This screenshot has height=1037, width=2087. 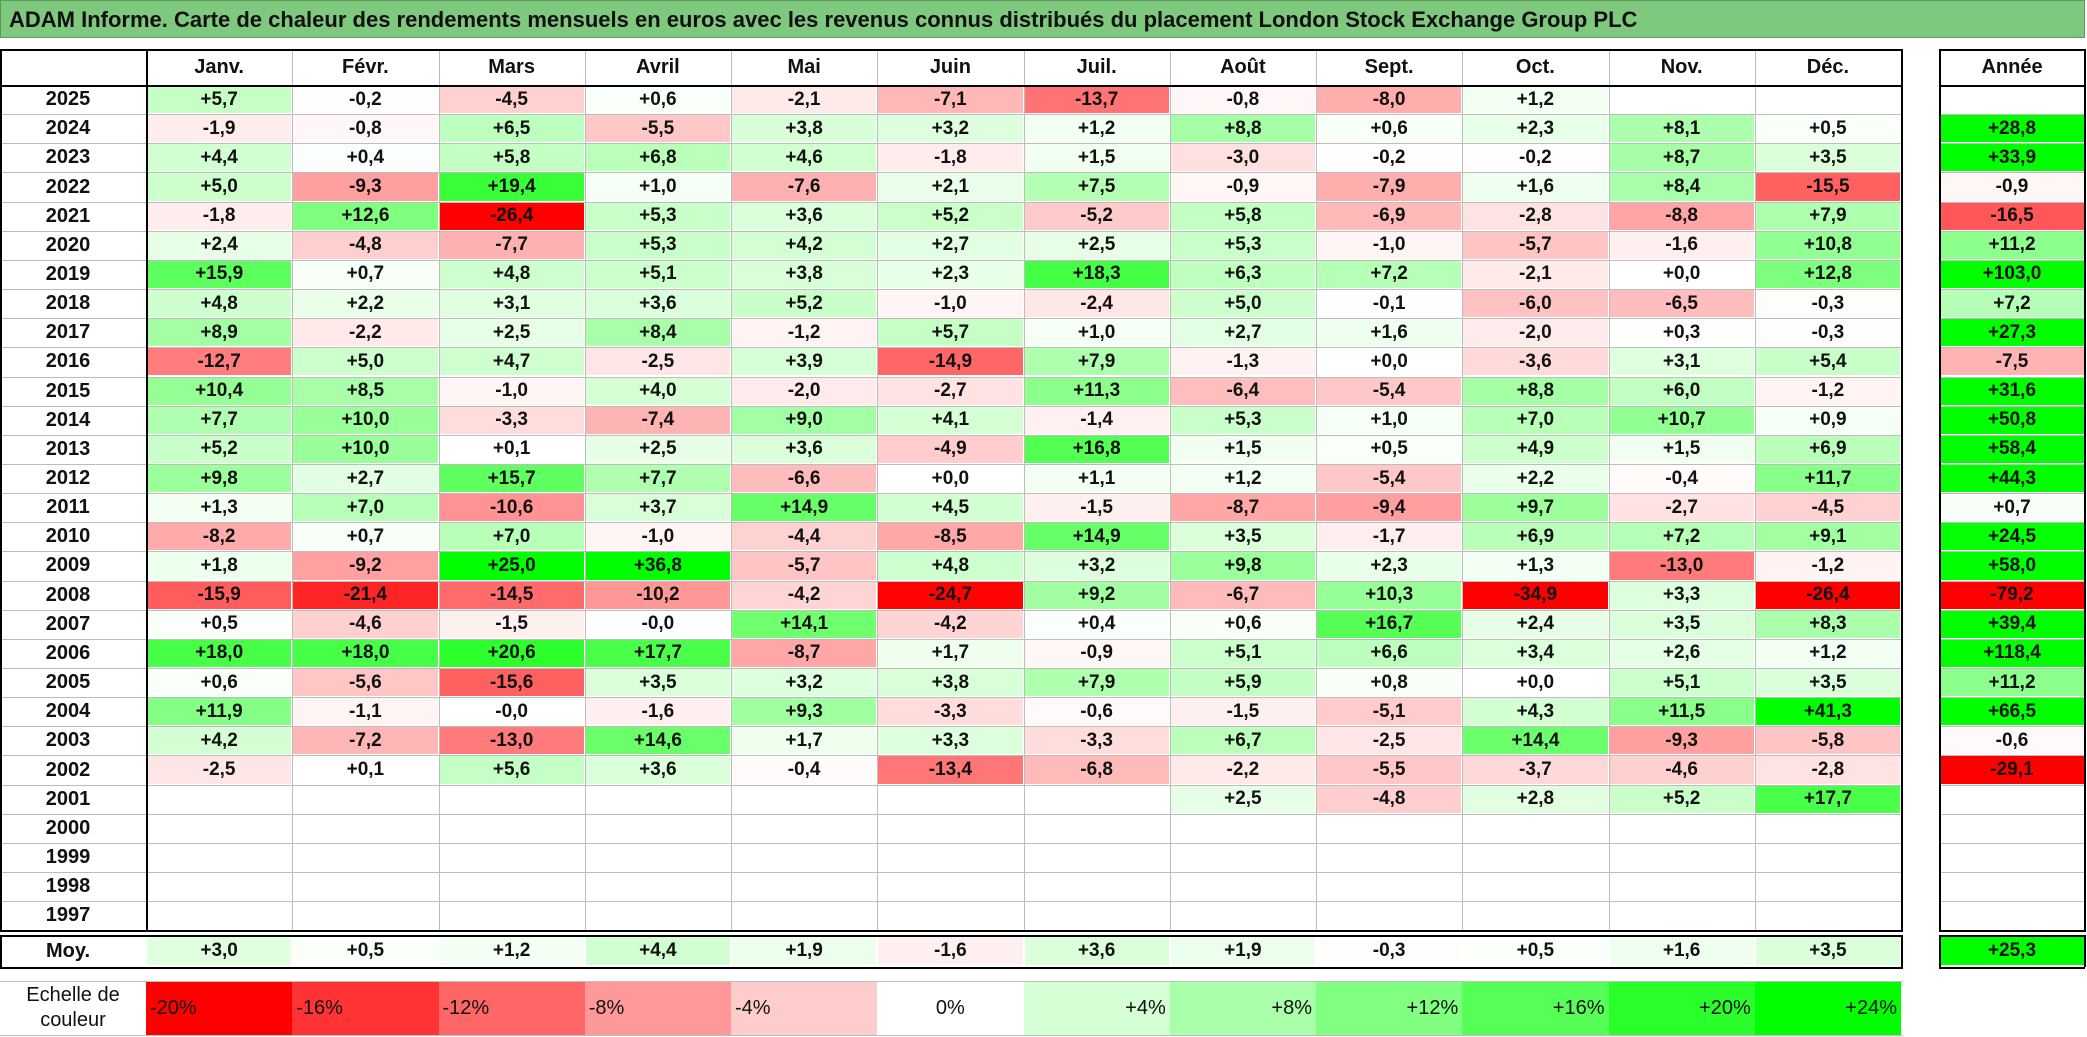 What do you see at coordinates (1681, 158) in the screenshot?
I see `month-return-cell: +8,7` at bounding box center [1681, 158].